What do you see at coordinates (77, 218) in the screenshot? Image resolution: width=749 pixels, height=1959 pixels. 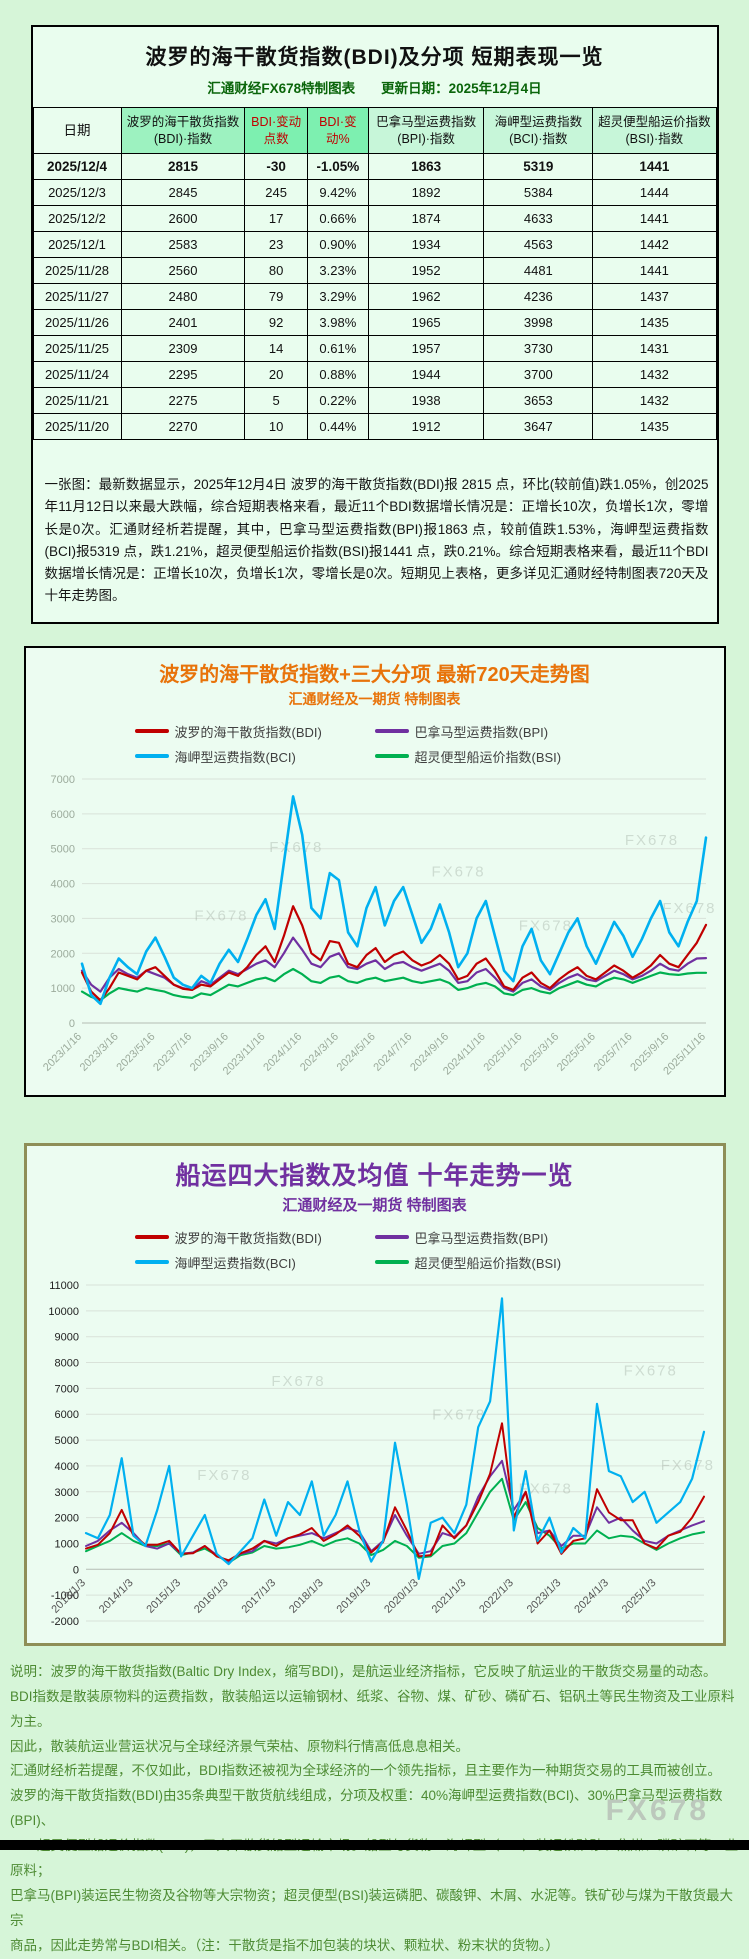 I see `date-cell: 2025/12/2` at bounding box center [77, 218].